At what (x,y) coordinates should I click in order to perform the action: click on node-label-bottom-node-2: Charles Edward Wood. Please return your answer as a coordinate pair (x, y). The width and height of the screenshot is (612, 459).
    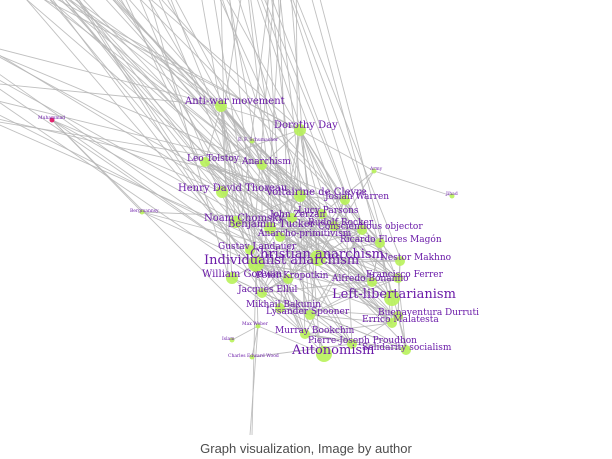
    Looking at the image, I should click on (253, 356).